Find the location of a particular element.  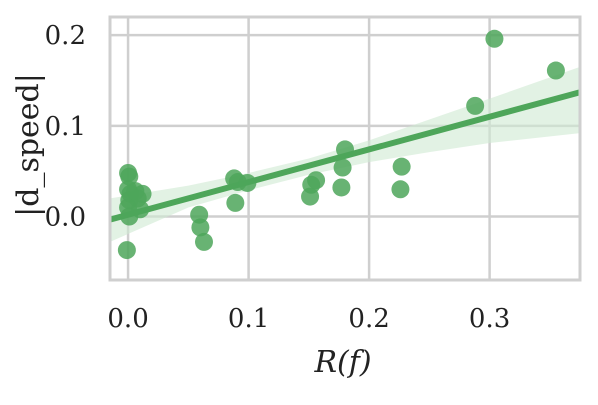

y-tick-label: 0.1 is located at coordinates (65, 127).